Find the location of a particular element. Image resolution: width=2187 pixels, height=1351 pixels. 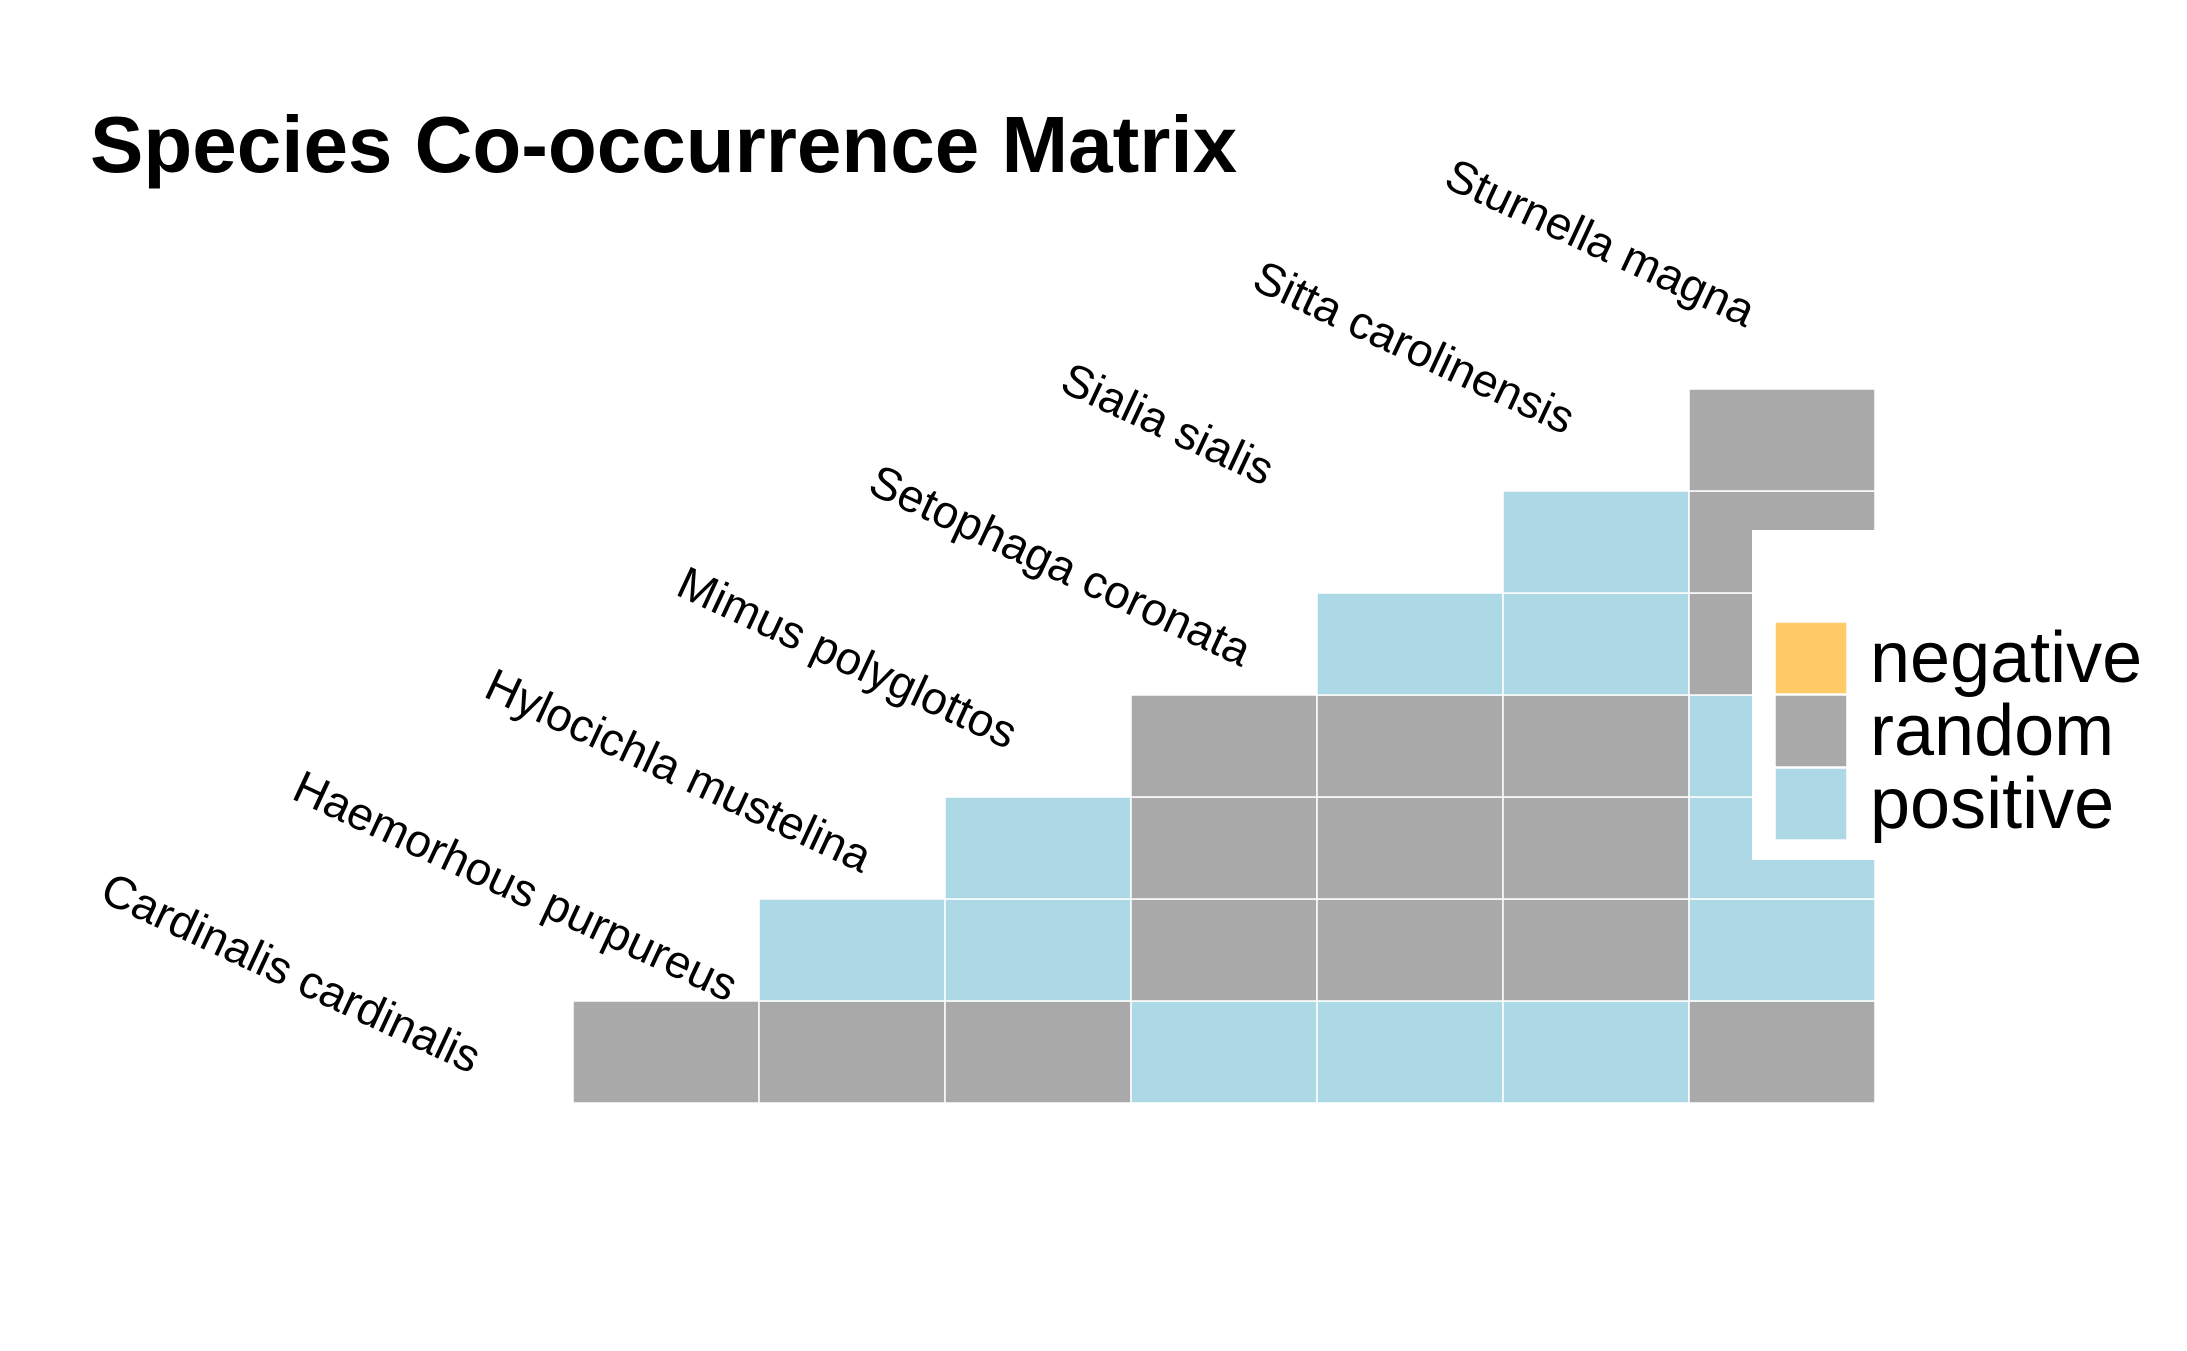

legend-label-negative: negative is located at coordinates (2006, 658).